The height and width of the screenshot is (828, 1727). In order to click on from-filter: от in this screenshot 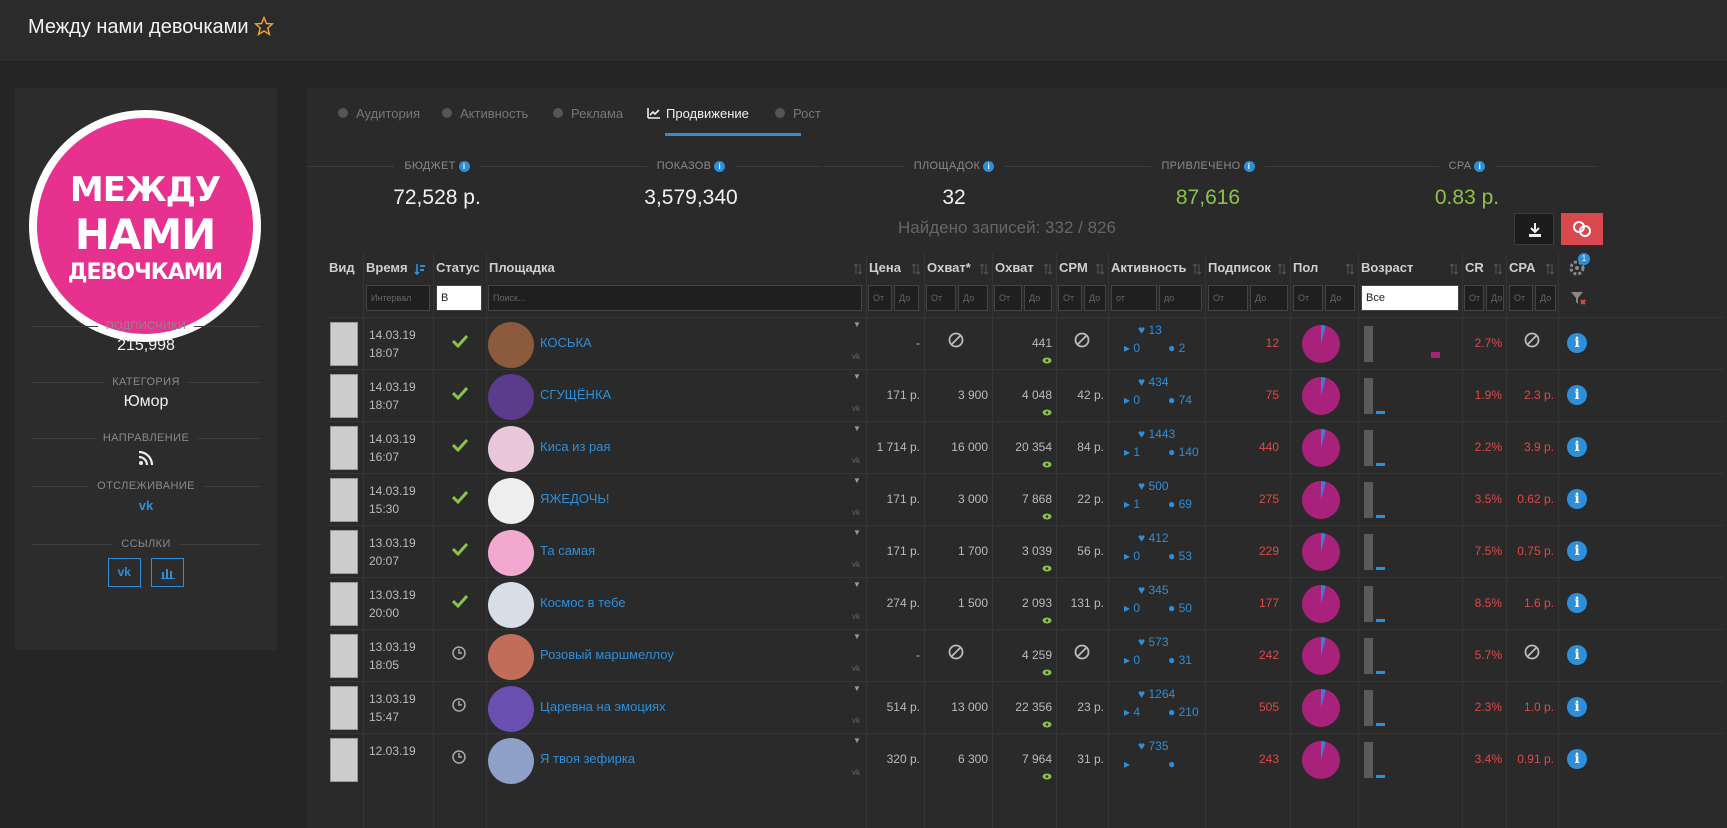, I will do `click(1134, 298)`.